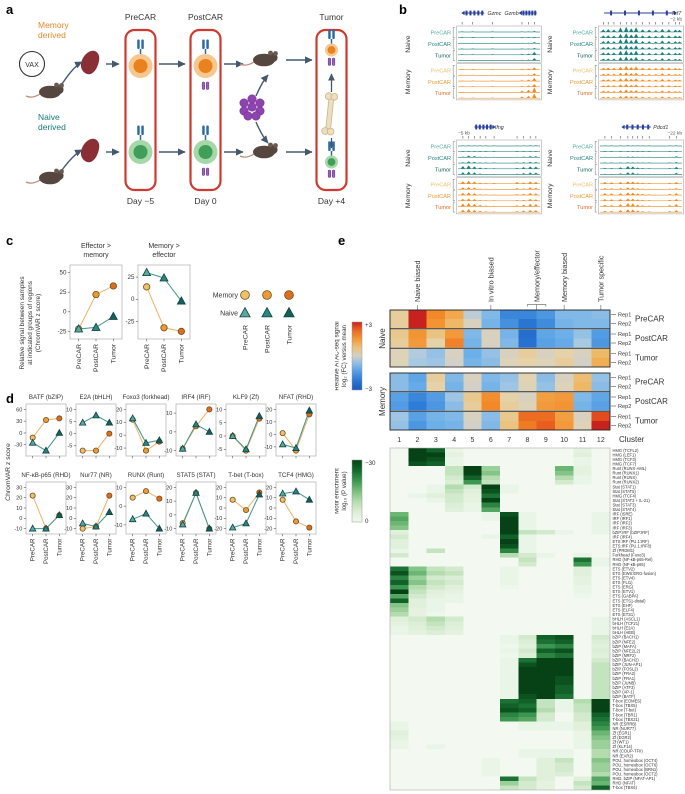  Describe the element at coordinates (660, 128) in the screenshot. I see `gene-name: Pdcd1` at that location.